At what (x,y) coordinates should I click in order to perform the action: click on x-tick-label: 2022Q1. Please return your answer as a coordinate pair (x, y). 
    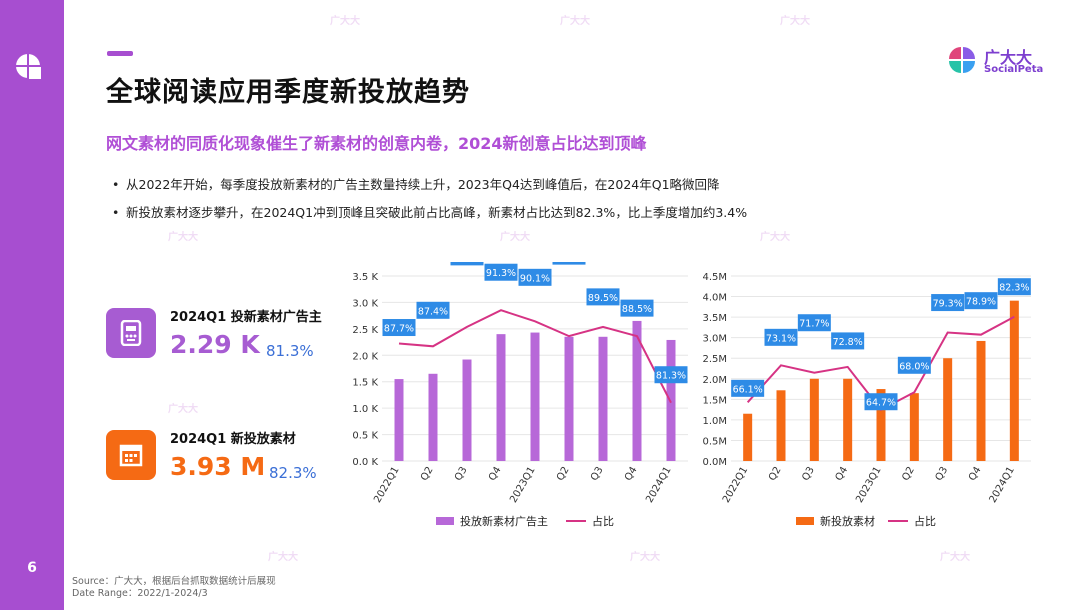
    Looking at the image, I should click on (386, 485).